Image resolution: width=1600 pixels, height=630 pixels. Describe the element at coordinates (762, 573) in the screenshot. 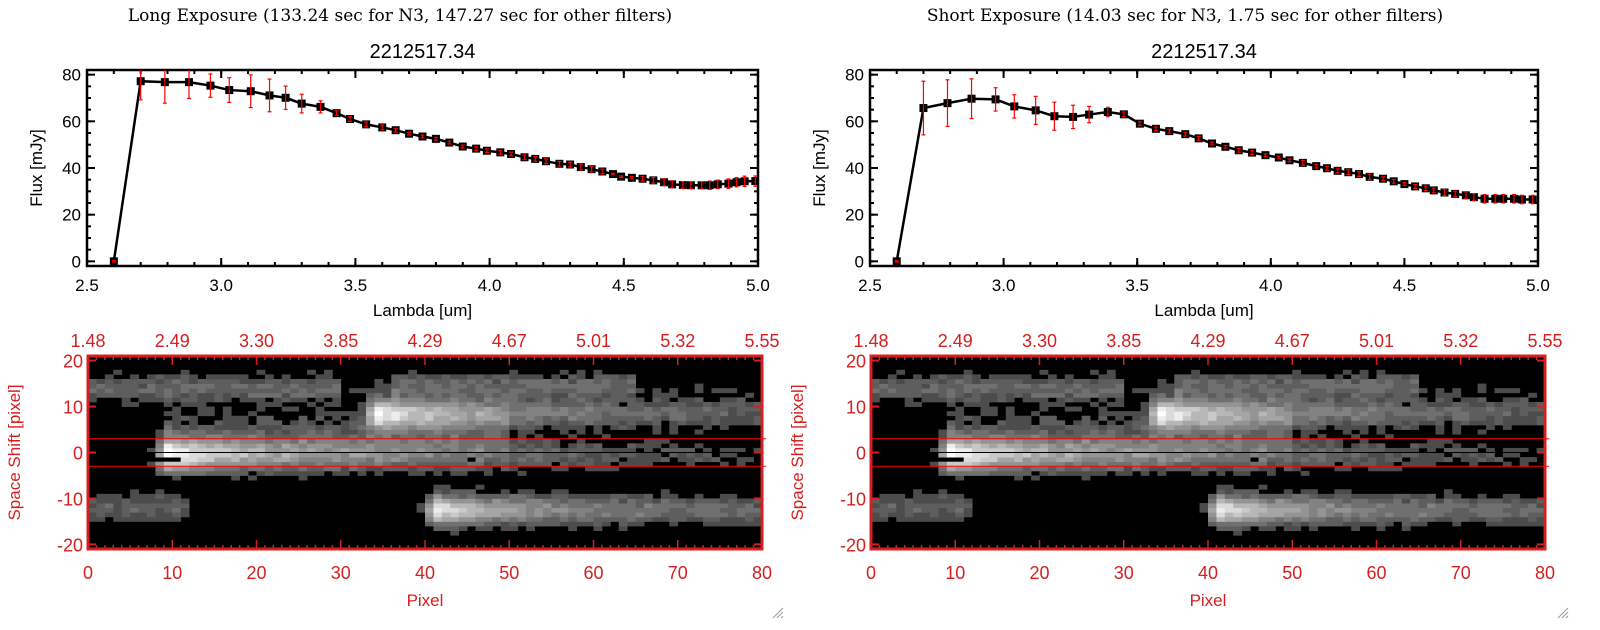

I see `x-tick-label: 80` at that location.